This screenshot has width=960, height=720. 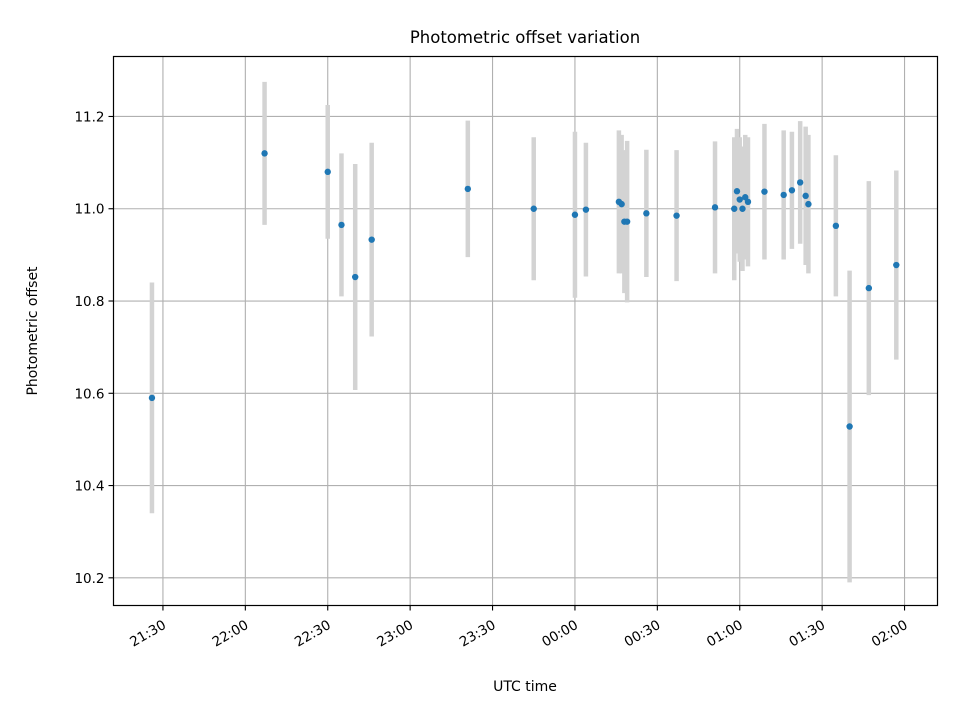 I want to click on y-tick-label: 10.6, so click(x=89, y=394).